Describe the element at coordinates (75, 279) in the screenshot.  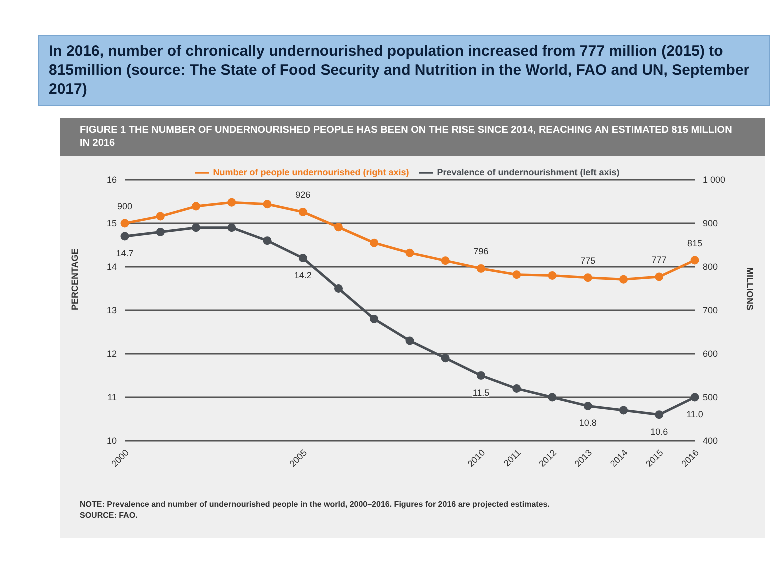
I see `y-axis-title: PERCENTAGE` at that location.